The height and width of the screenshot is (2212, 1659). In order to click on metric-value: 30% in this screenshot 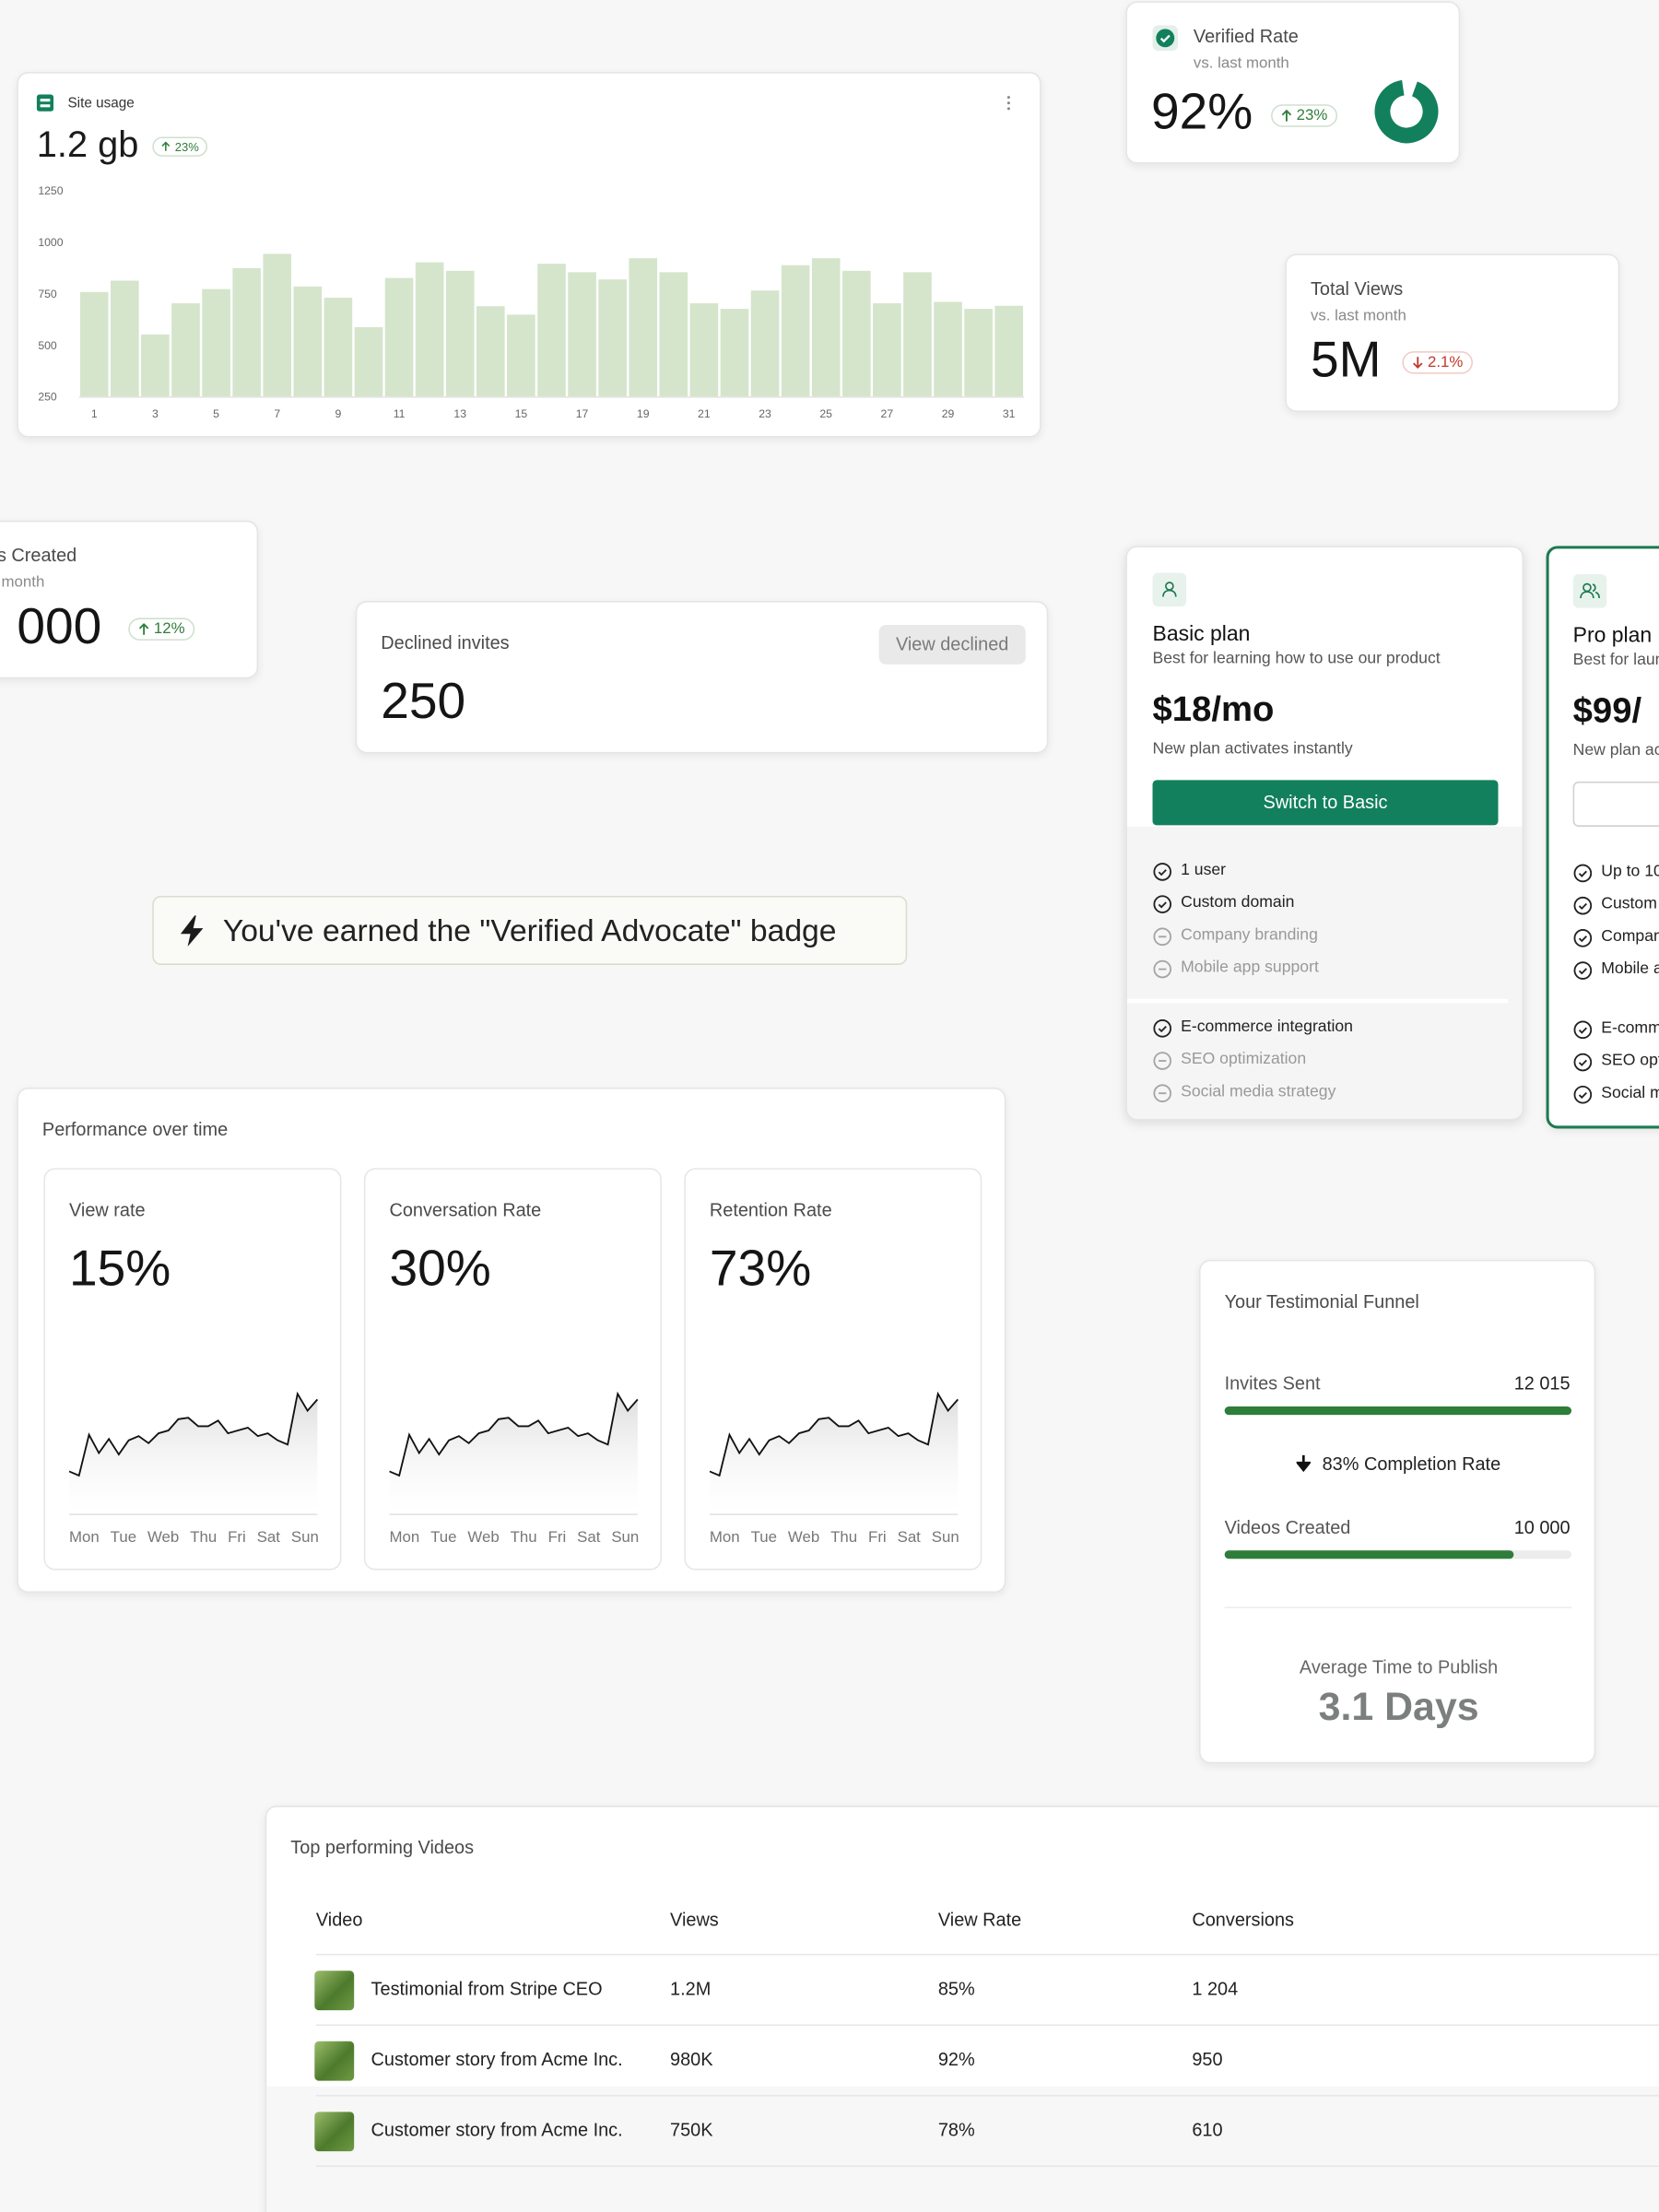, I will do `click(440, 1267)`.